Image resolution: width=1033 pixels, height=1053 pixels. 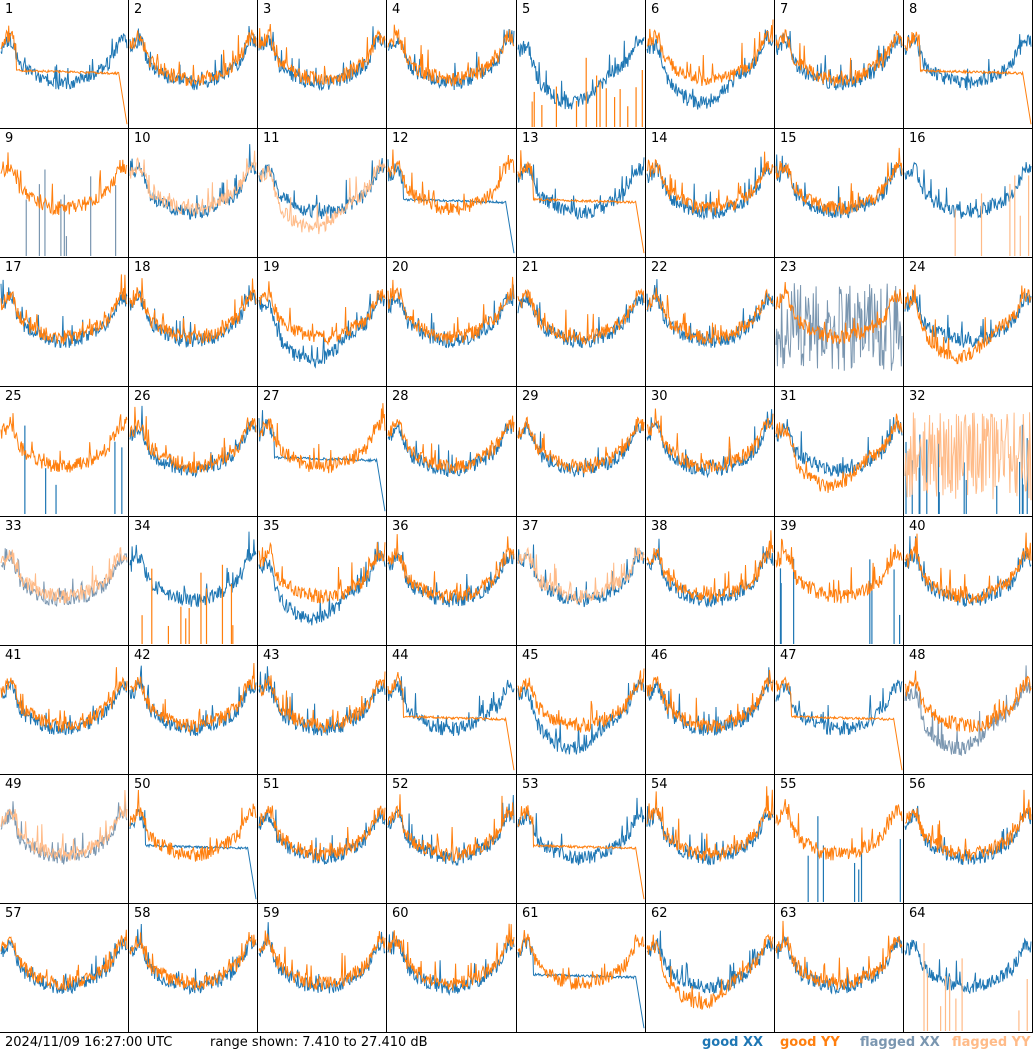 I want to click on timestamp: 2024/11/09 16:27:00 UTC, so click(x=89, y=1042).